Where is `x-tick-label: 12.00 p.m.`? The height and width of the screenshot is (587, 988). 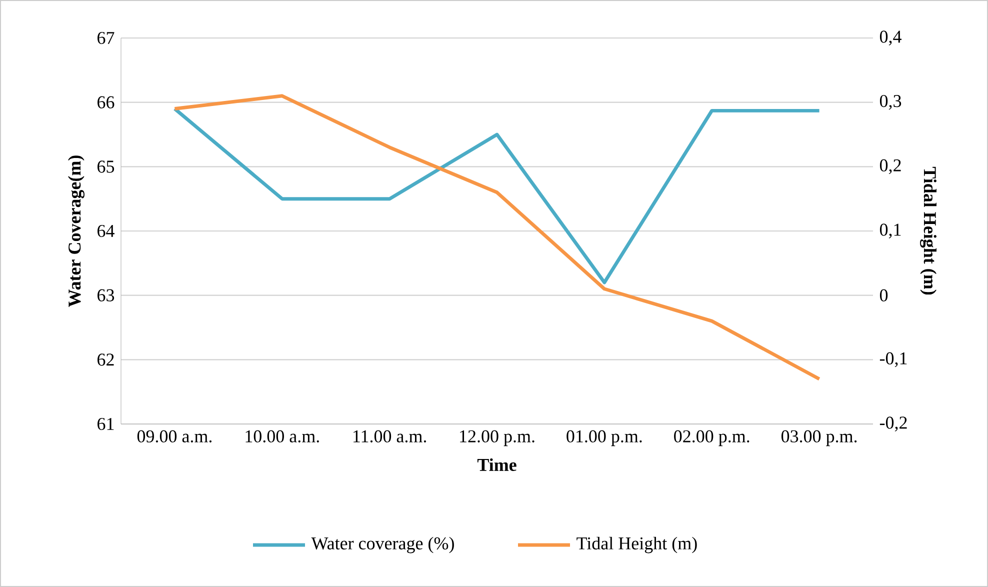 x-tick-label: 12.00 p.m. is located at coordinates (497, 438).